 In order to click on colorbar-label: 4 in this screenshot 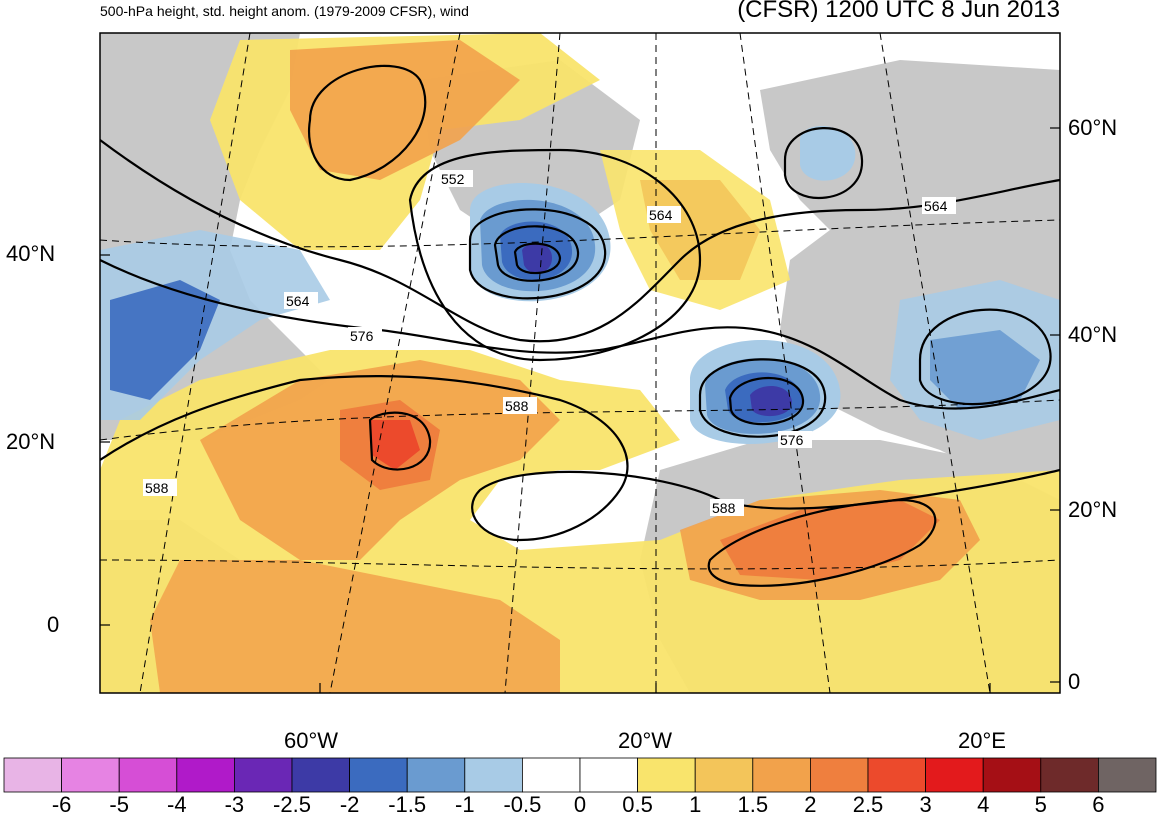, I will do `click(983, 803)`.